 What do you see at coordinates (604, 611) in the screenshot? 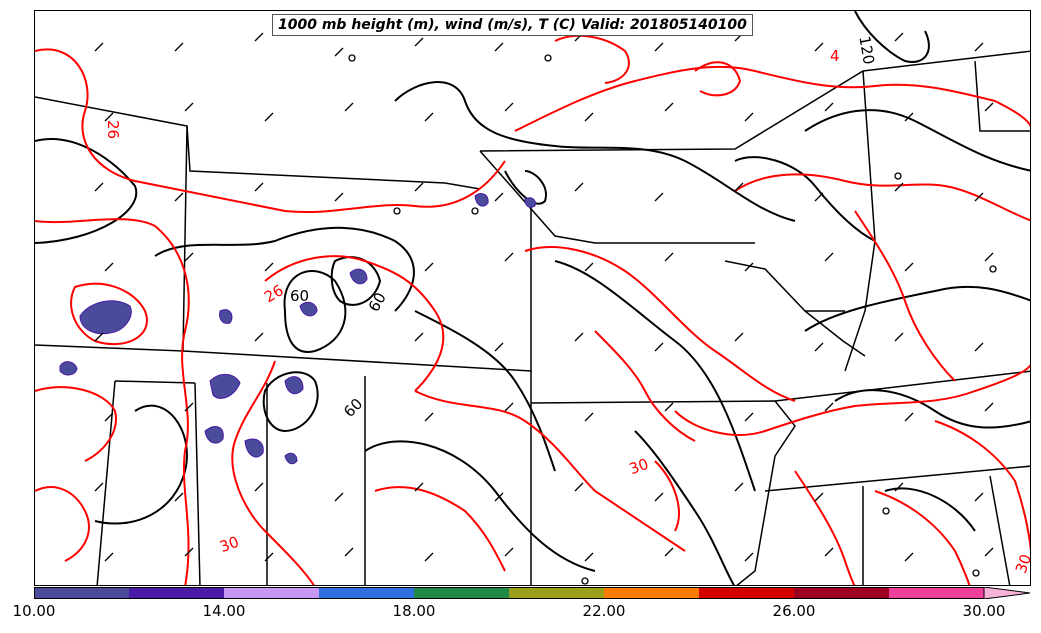
I see `colorbar-tick-label: 22.00` at bounding box center [604, 611].